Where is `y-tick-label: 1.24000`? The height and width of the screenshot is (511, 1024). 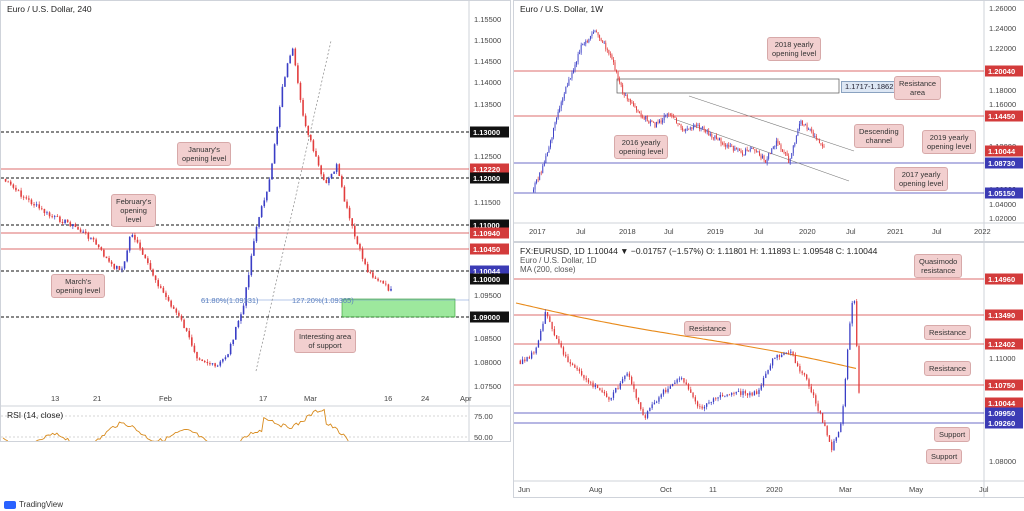 y-tick-label: 1.24000 is located at coordinates (1002, 28).